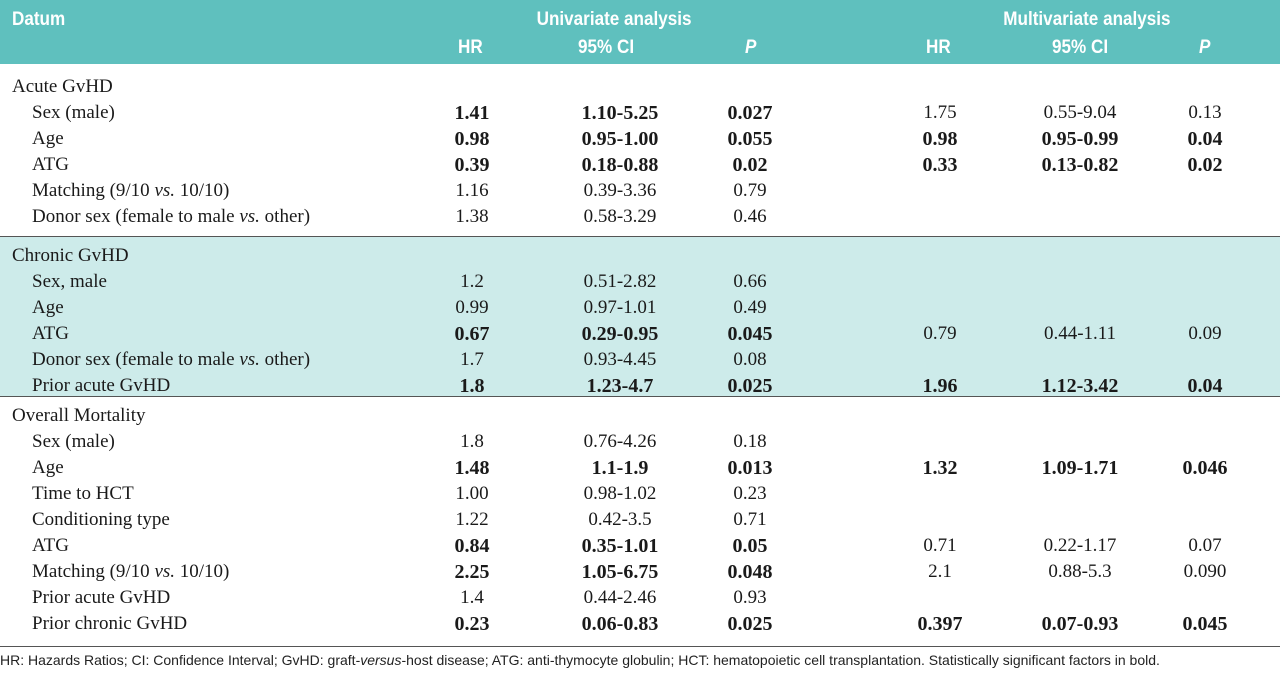 The height and width of the screenshot is (693, 1280). What do you see at coordinates (1080, 333) in the screenshot?
I see `multi-ci-cell: 0.44-1.11` at bounding box center [1080, 333].